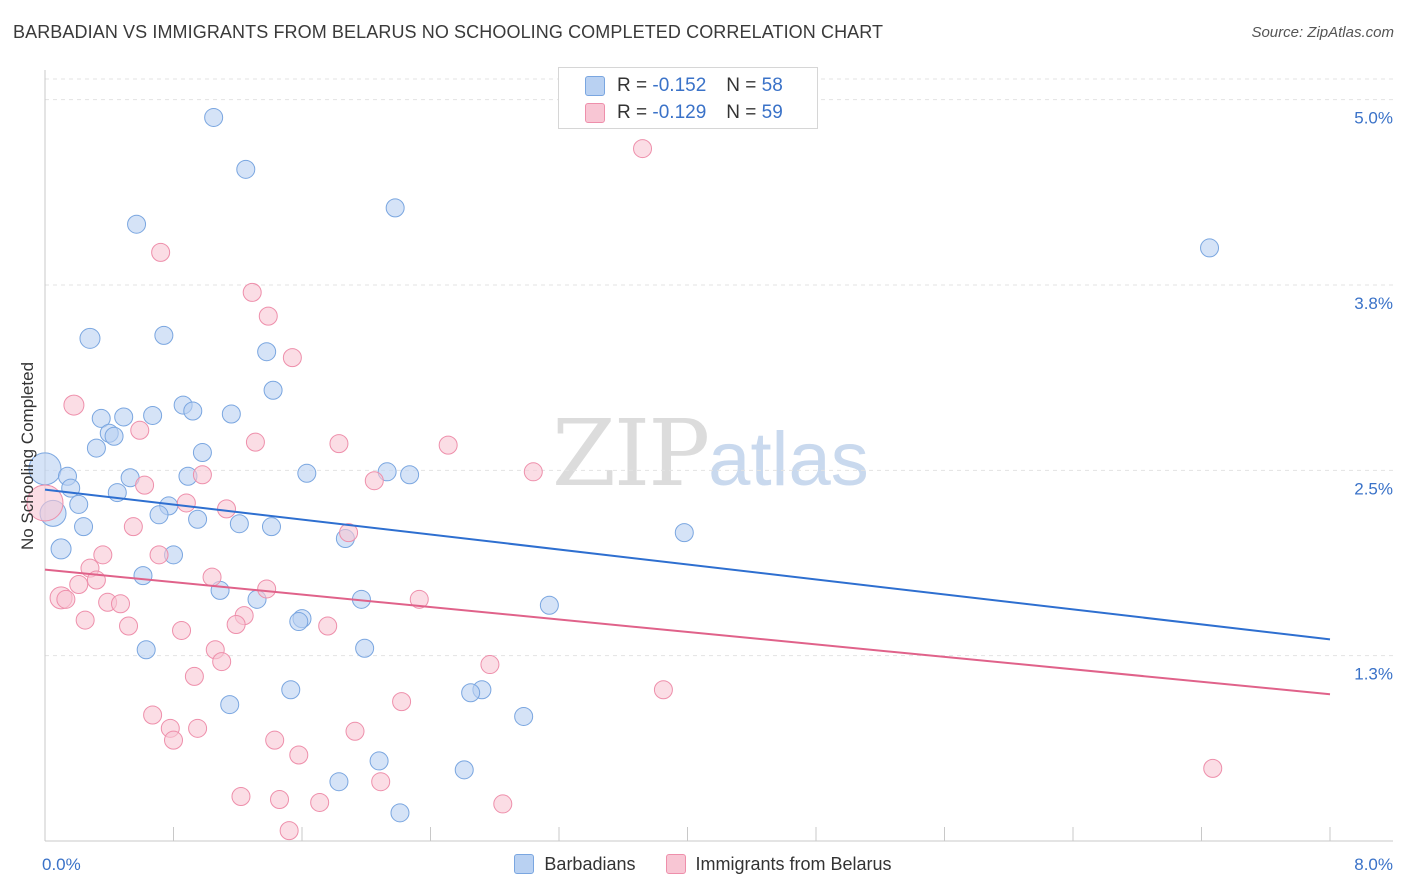  I want to click on y-tick-label: 1.3%, so click(1373, 674).